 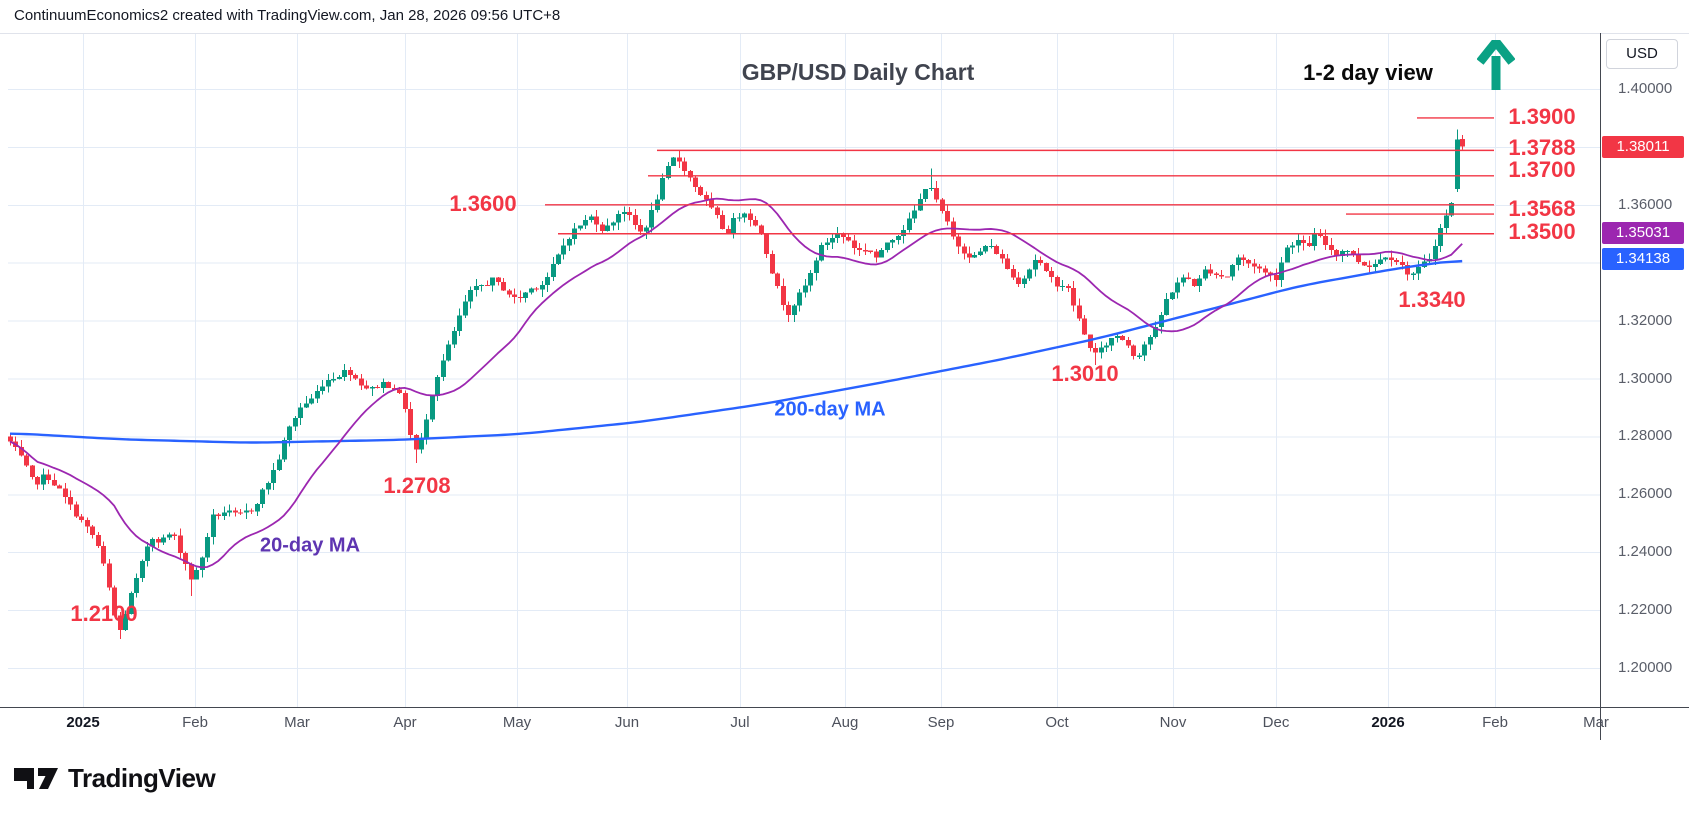 I want to click on usd-currency-button: USD, so click(x=1642, y=54).